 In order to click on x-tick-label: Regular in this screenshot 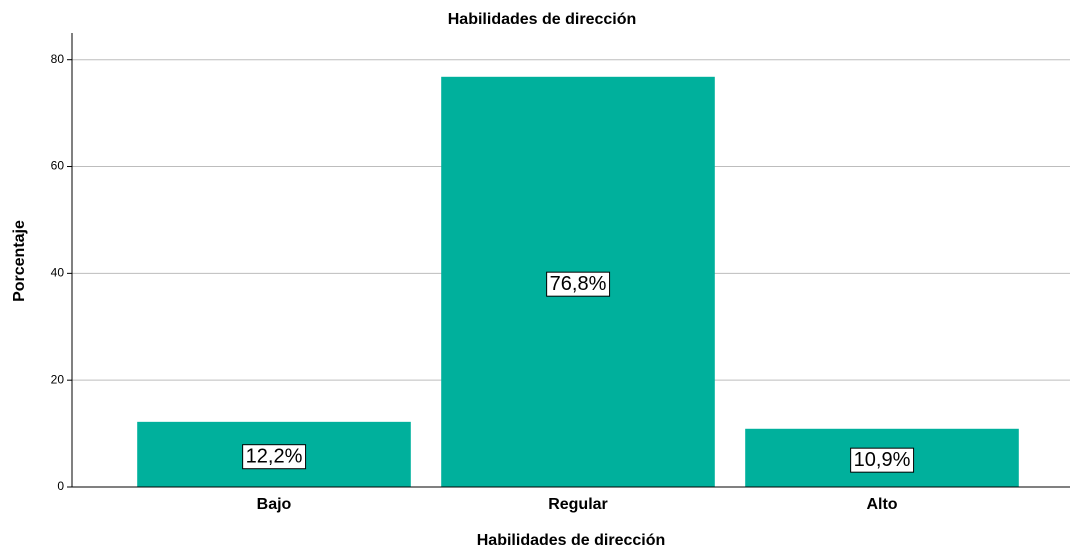, I will do `click(578, 504)`.